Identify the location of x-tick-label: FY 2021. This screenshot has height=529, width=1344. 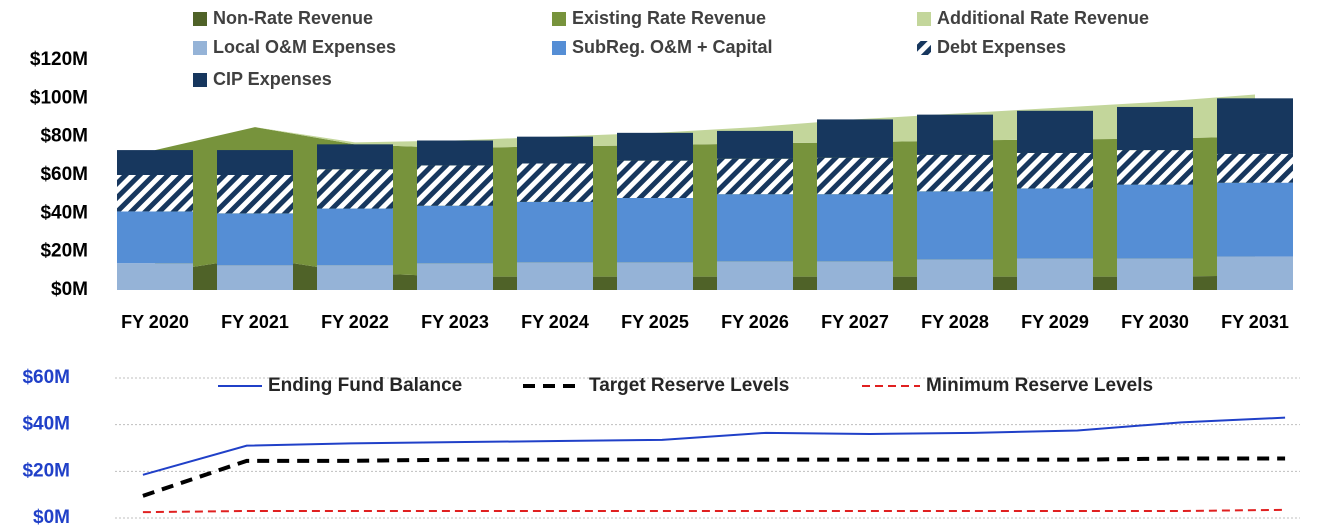
(255, 322).